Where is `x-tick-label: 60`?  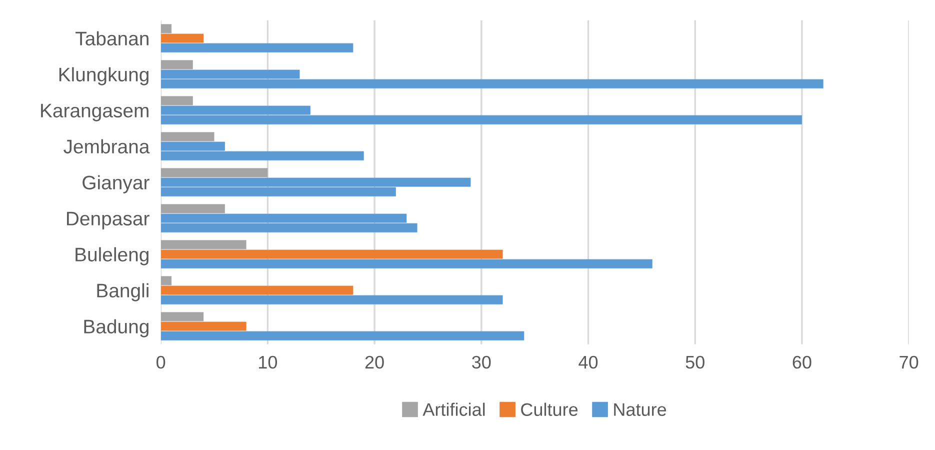
x-tick-label: 60 is located at coordinates (802, 362).